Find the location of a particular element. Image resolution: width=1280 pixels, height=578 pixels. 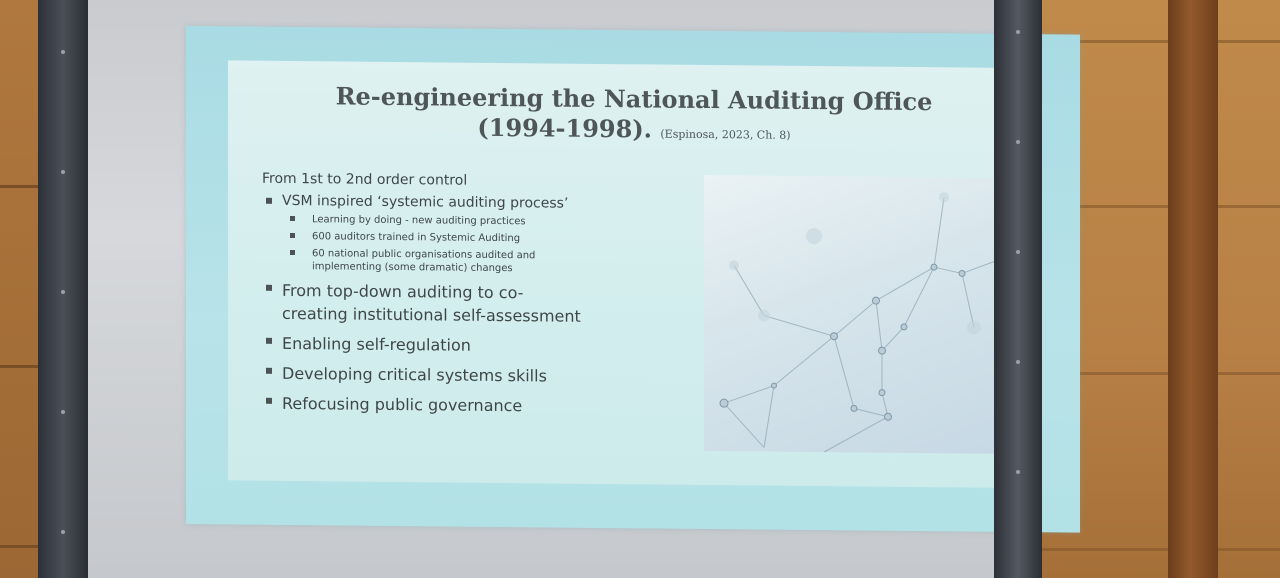

bullet-text: VSM inspired ‘systemic auditing process’ is located at coordinates (425, 202).